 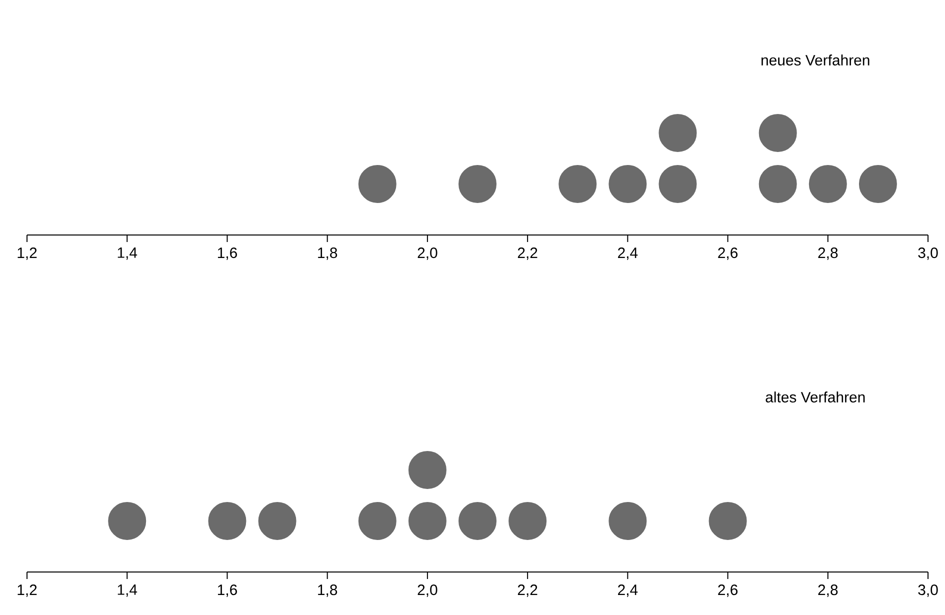 I want to click on chart-title: altes Verfahren, so click(x=815, y=397).